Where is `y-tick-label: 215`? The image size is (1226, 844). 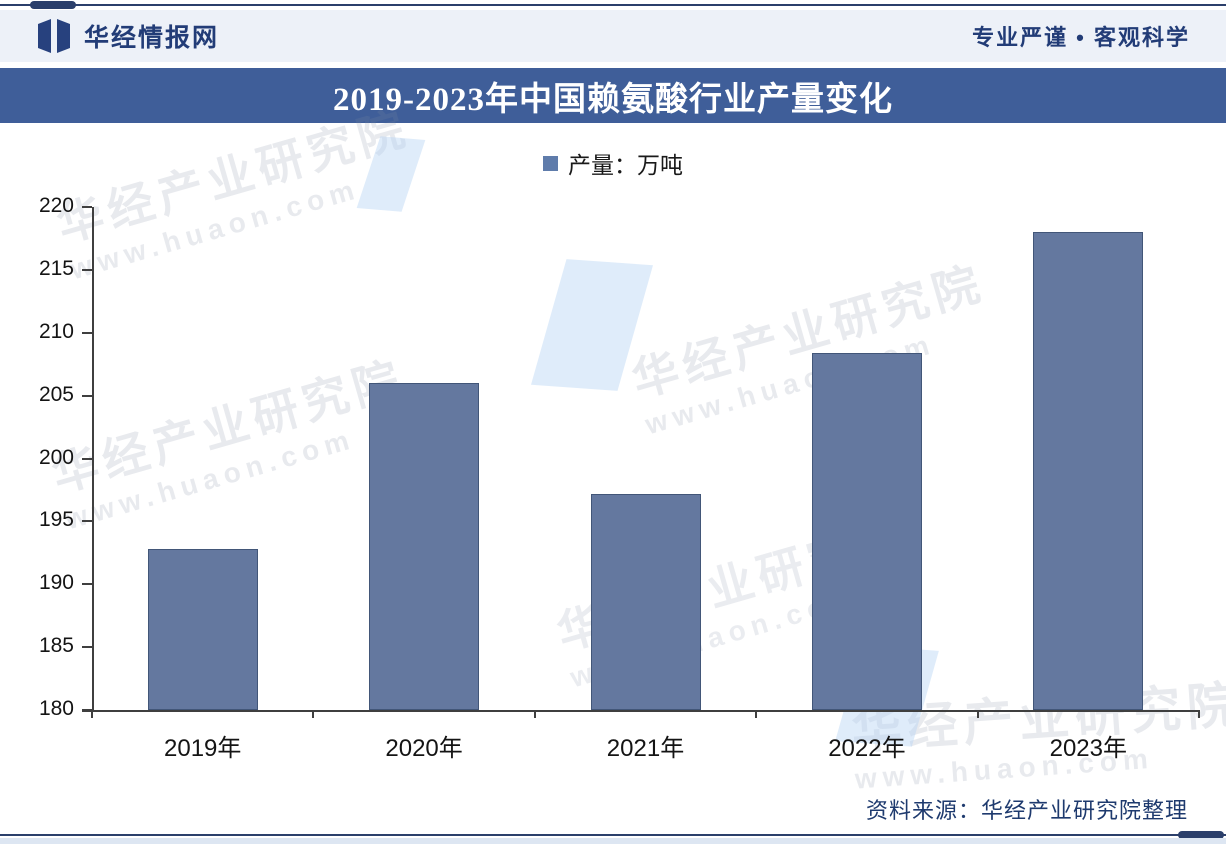 y-tick-label: 215 is located at coordinates (56, 268).